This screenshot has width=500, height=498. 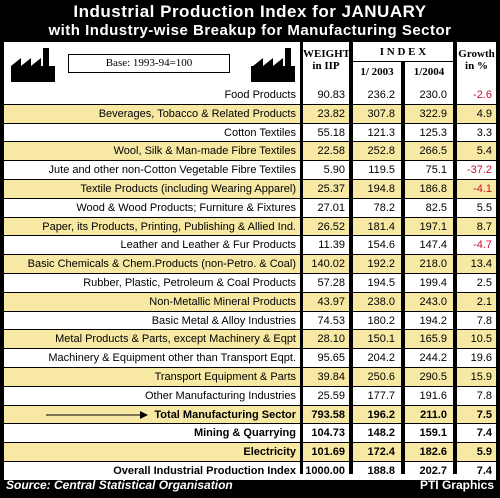 What do you see at coordinates (250, 11) in the screenshot?
I see `chart-title: Industrial Production Index for JANUARY` at bounding box center [250, 11].